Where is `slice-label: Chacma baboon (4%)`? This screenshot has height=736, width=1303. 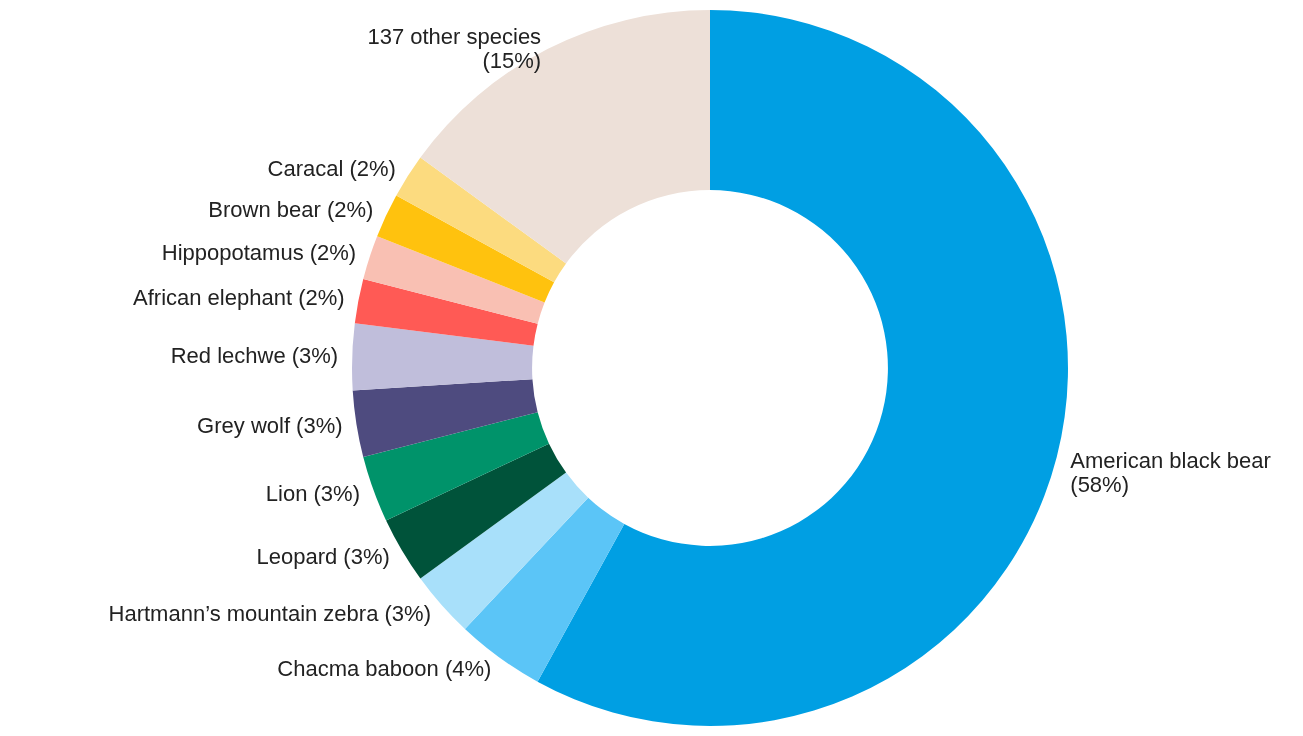 slice-label: Chacma baboon (4%) is located at coordinates (384, 668).